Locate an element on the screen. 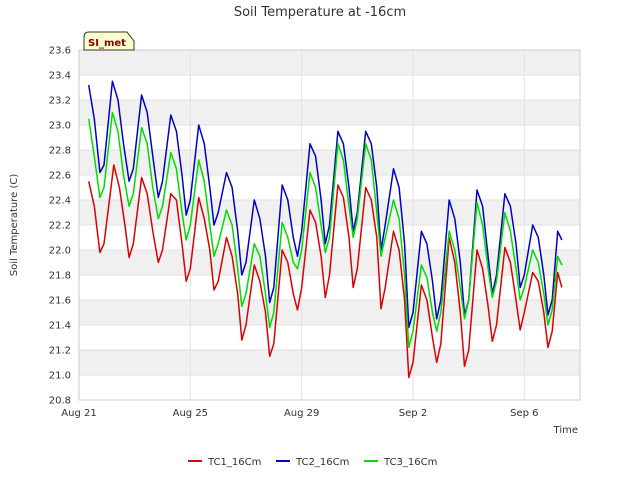 Image resolution: width=640 pixels, height=480 pixels. y-tick-label: 22.2 is located at coordinates (60, 226).